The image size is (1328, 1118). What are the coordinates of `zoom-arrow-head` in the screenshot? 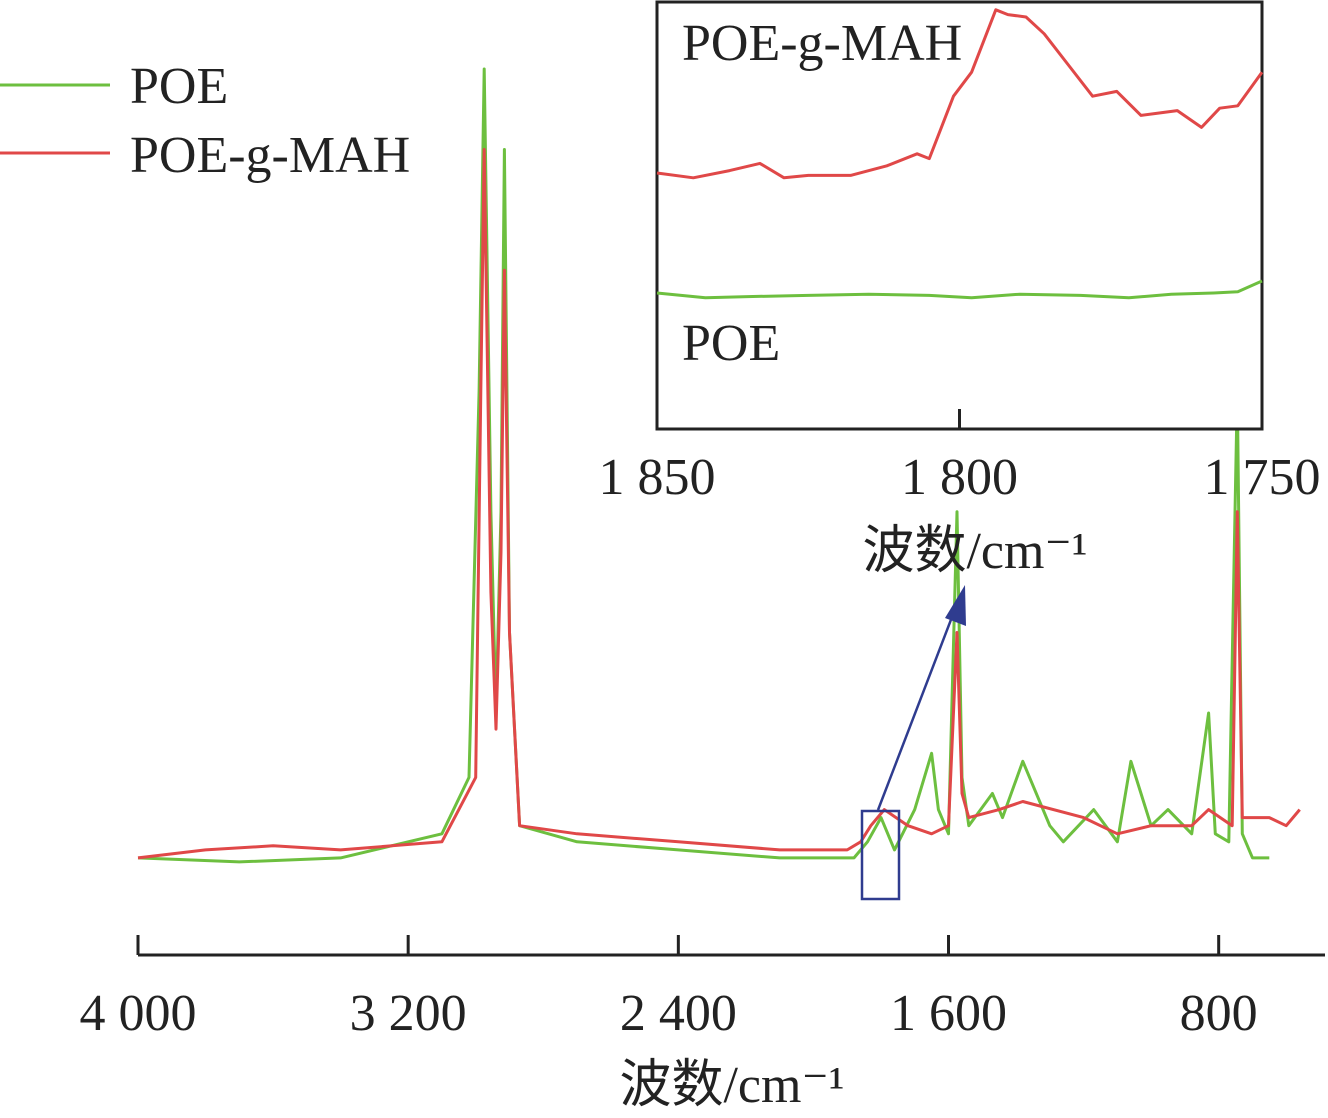 It's located at (955, 605).